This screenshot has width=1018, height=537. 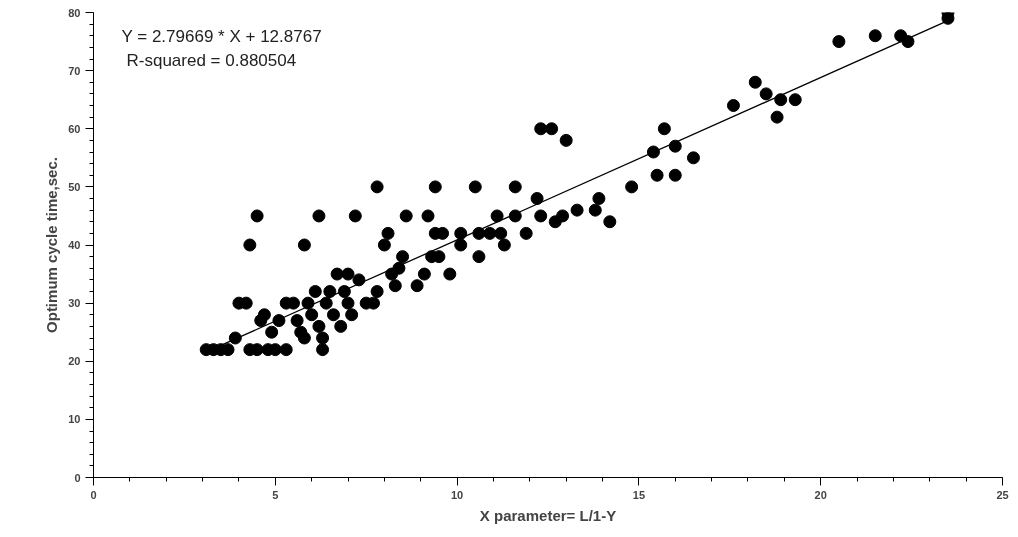 What do you see at coordinates (74, 12) in the screenshot?
I see `y-tick-label: 80` at bounding box center [74, 12].